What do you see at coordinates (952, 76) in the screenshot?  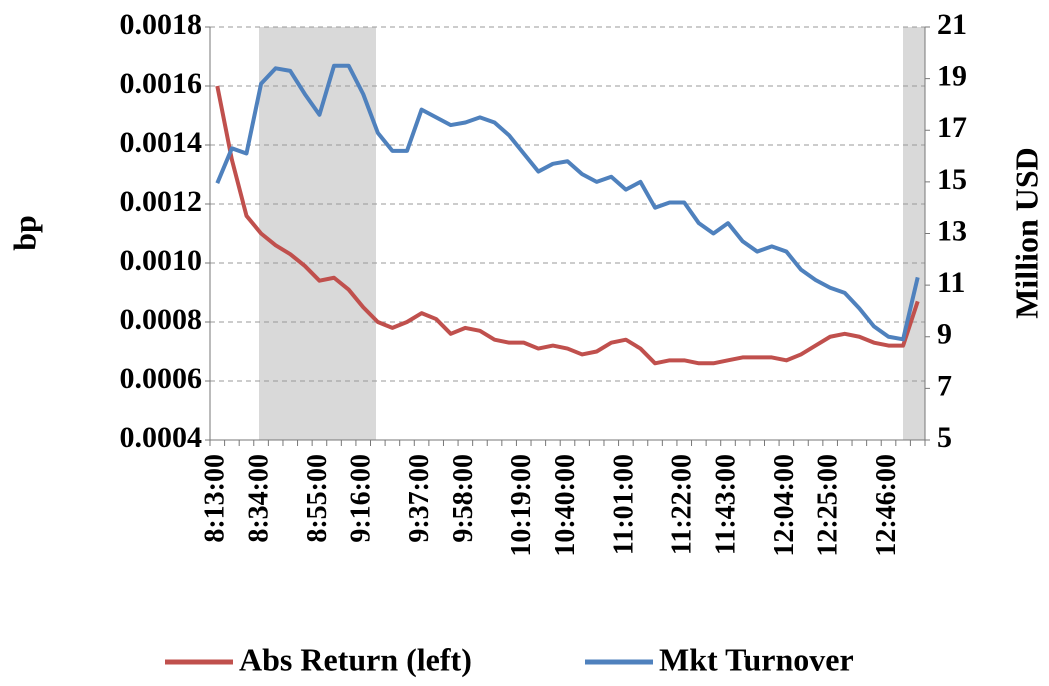 I see `y2-tick-label: 19` at bounding box center [952, 76].